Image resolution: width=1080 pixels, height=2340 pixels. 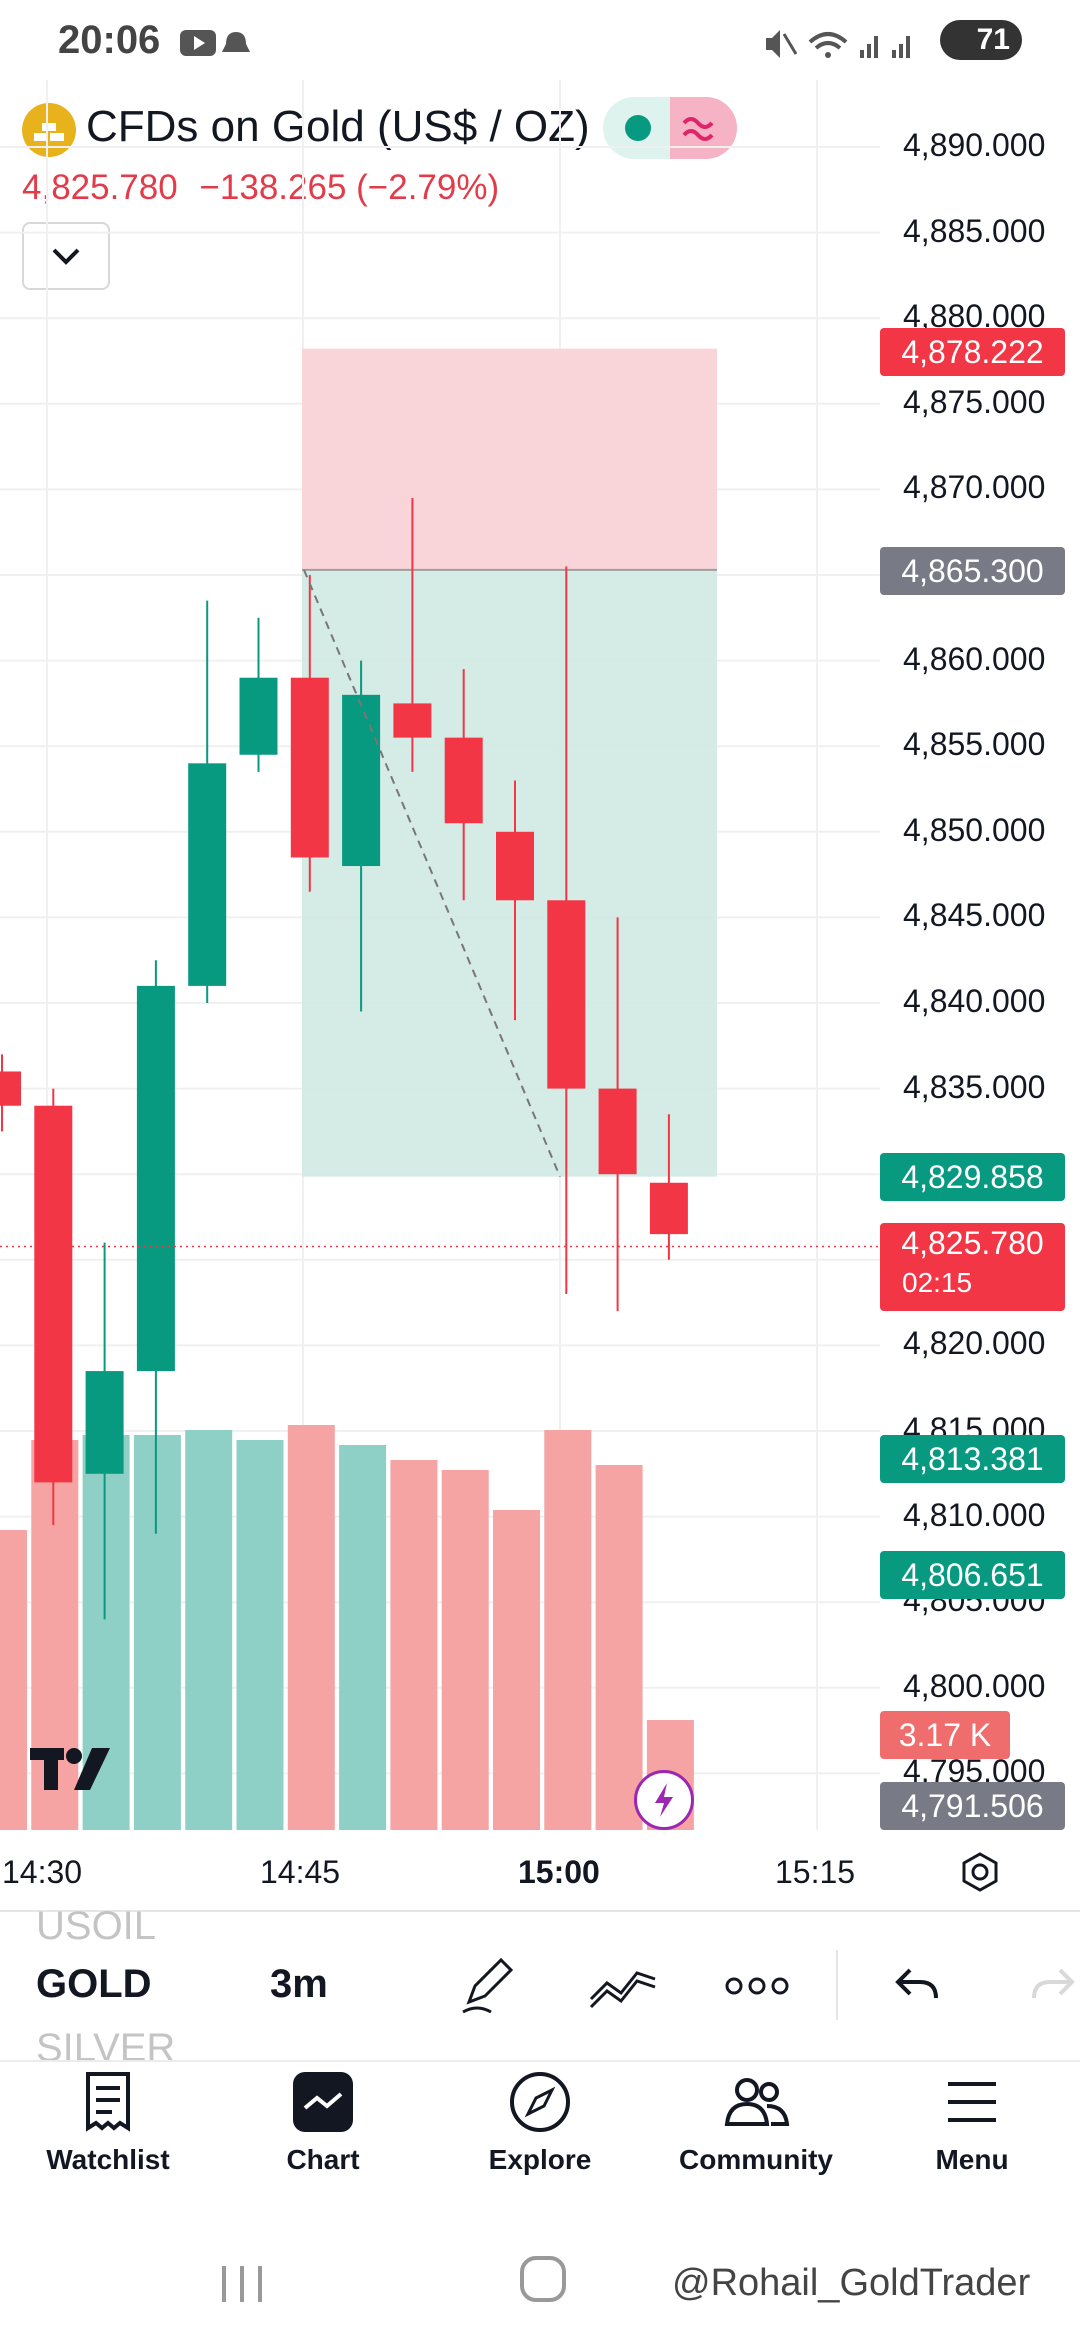 I want to click on community-icon, so click(x=757, y=2102).